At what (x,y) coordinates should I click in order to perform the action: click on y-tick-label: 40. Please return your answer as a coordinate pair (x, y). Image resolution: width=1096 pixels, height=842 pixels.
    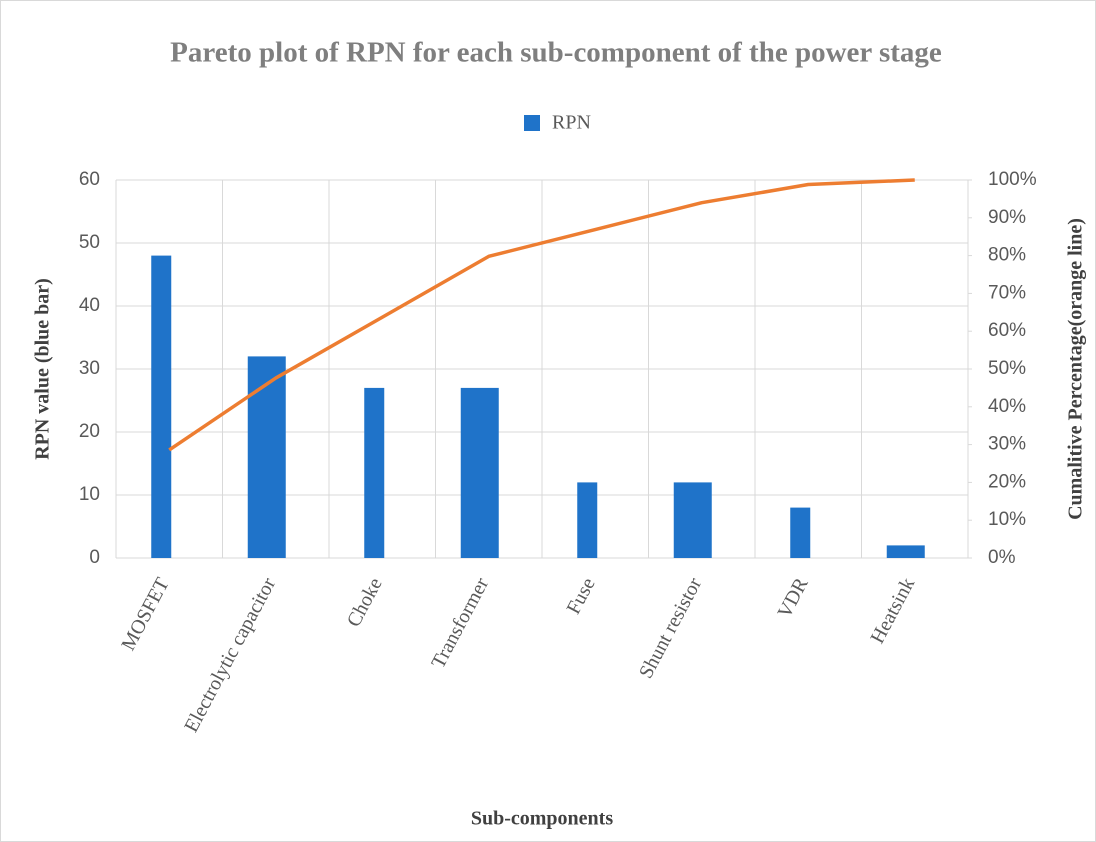
    Looking at the image, I should click on (89, 305).